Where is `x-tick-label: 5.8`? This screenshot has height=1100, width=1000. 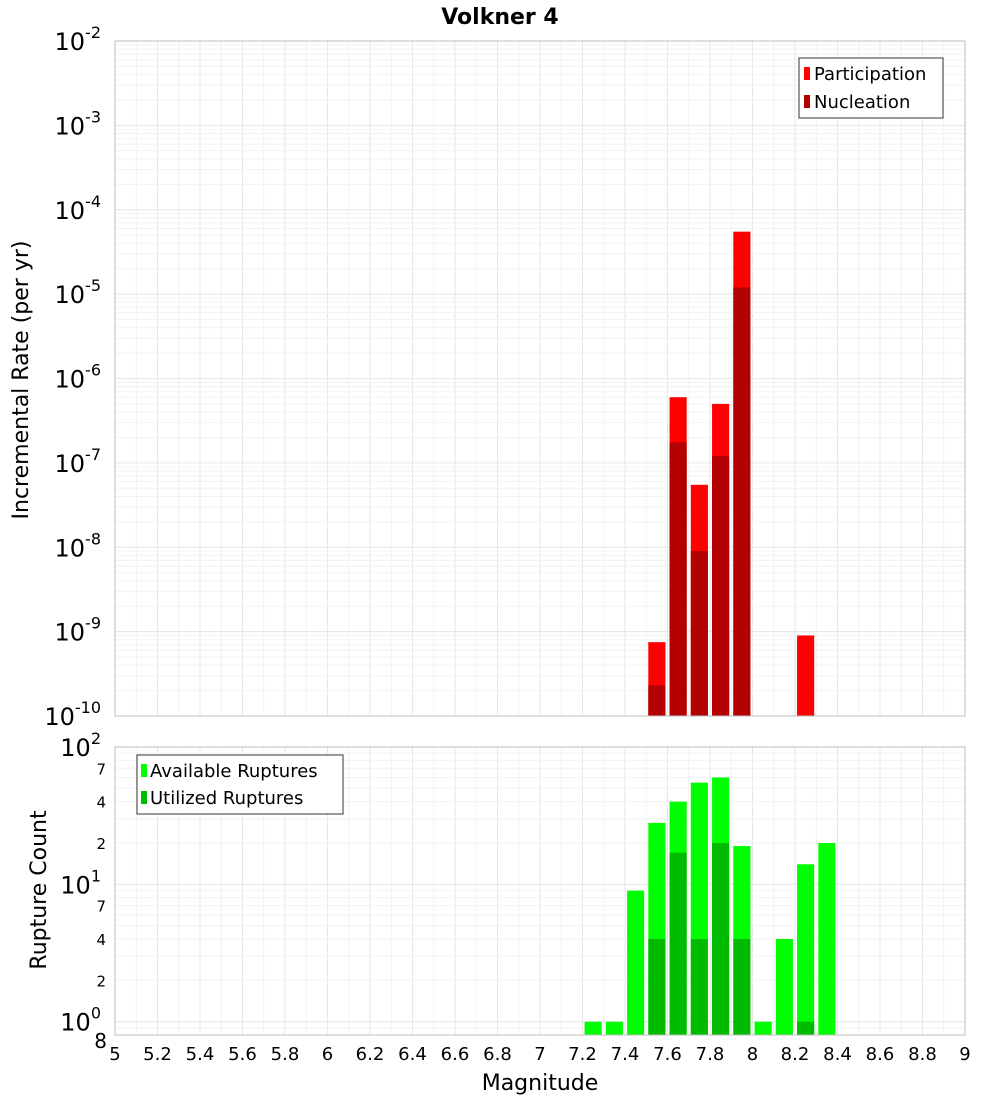
x-tick-label: 5.8 is located at coordinates (285, 1054).